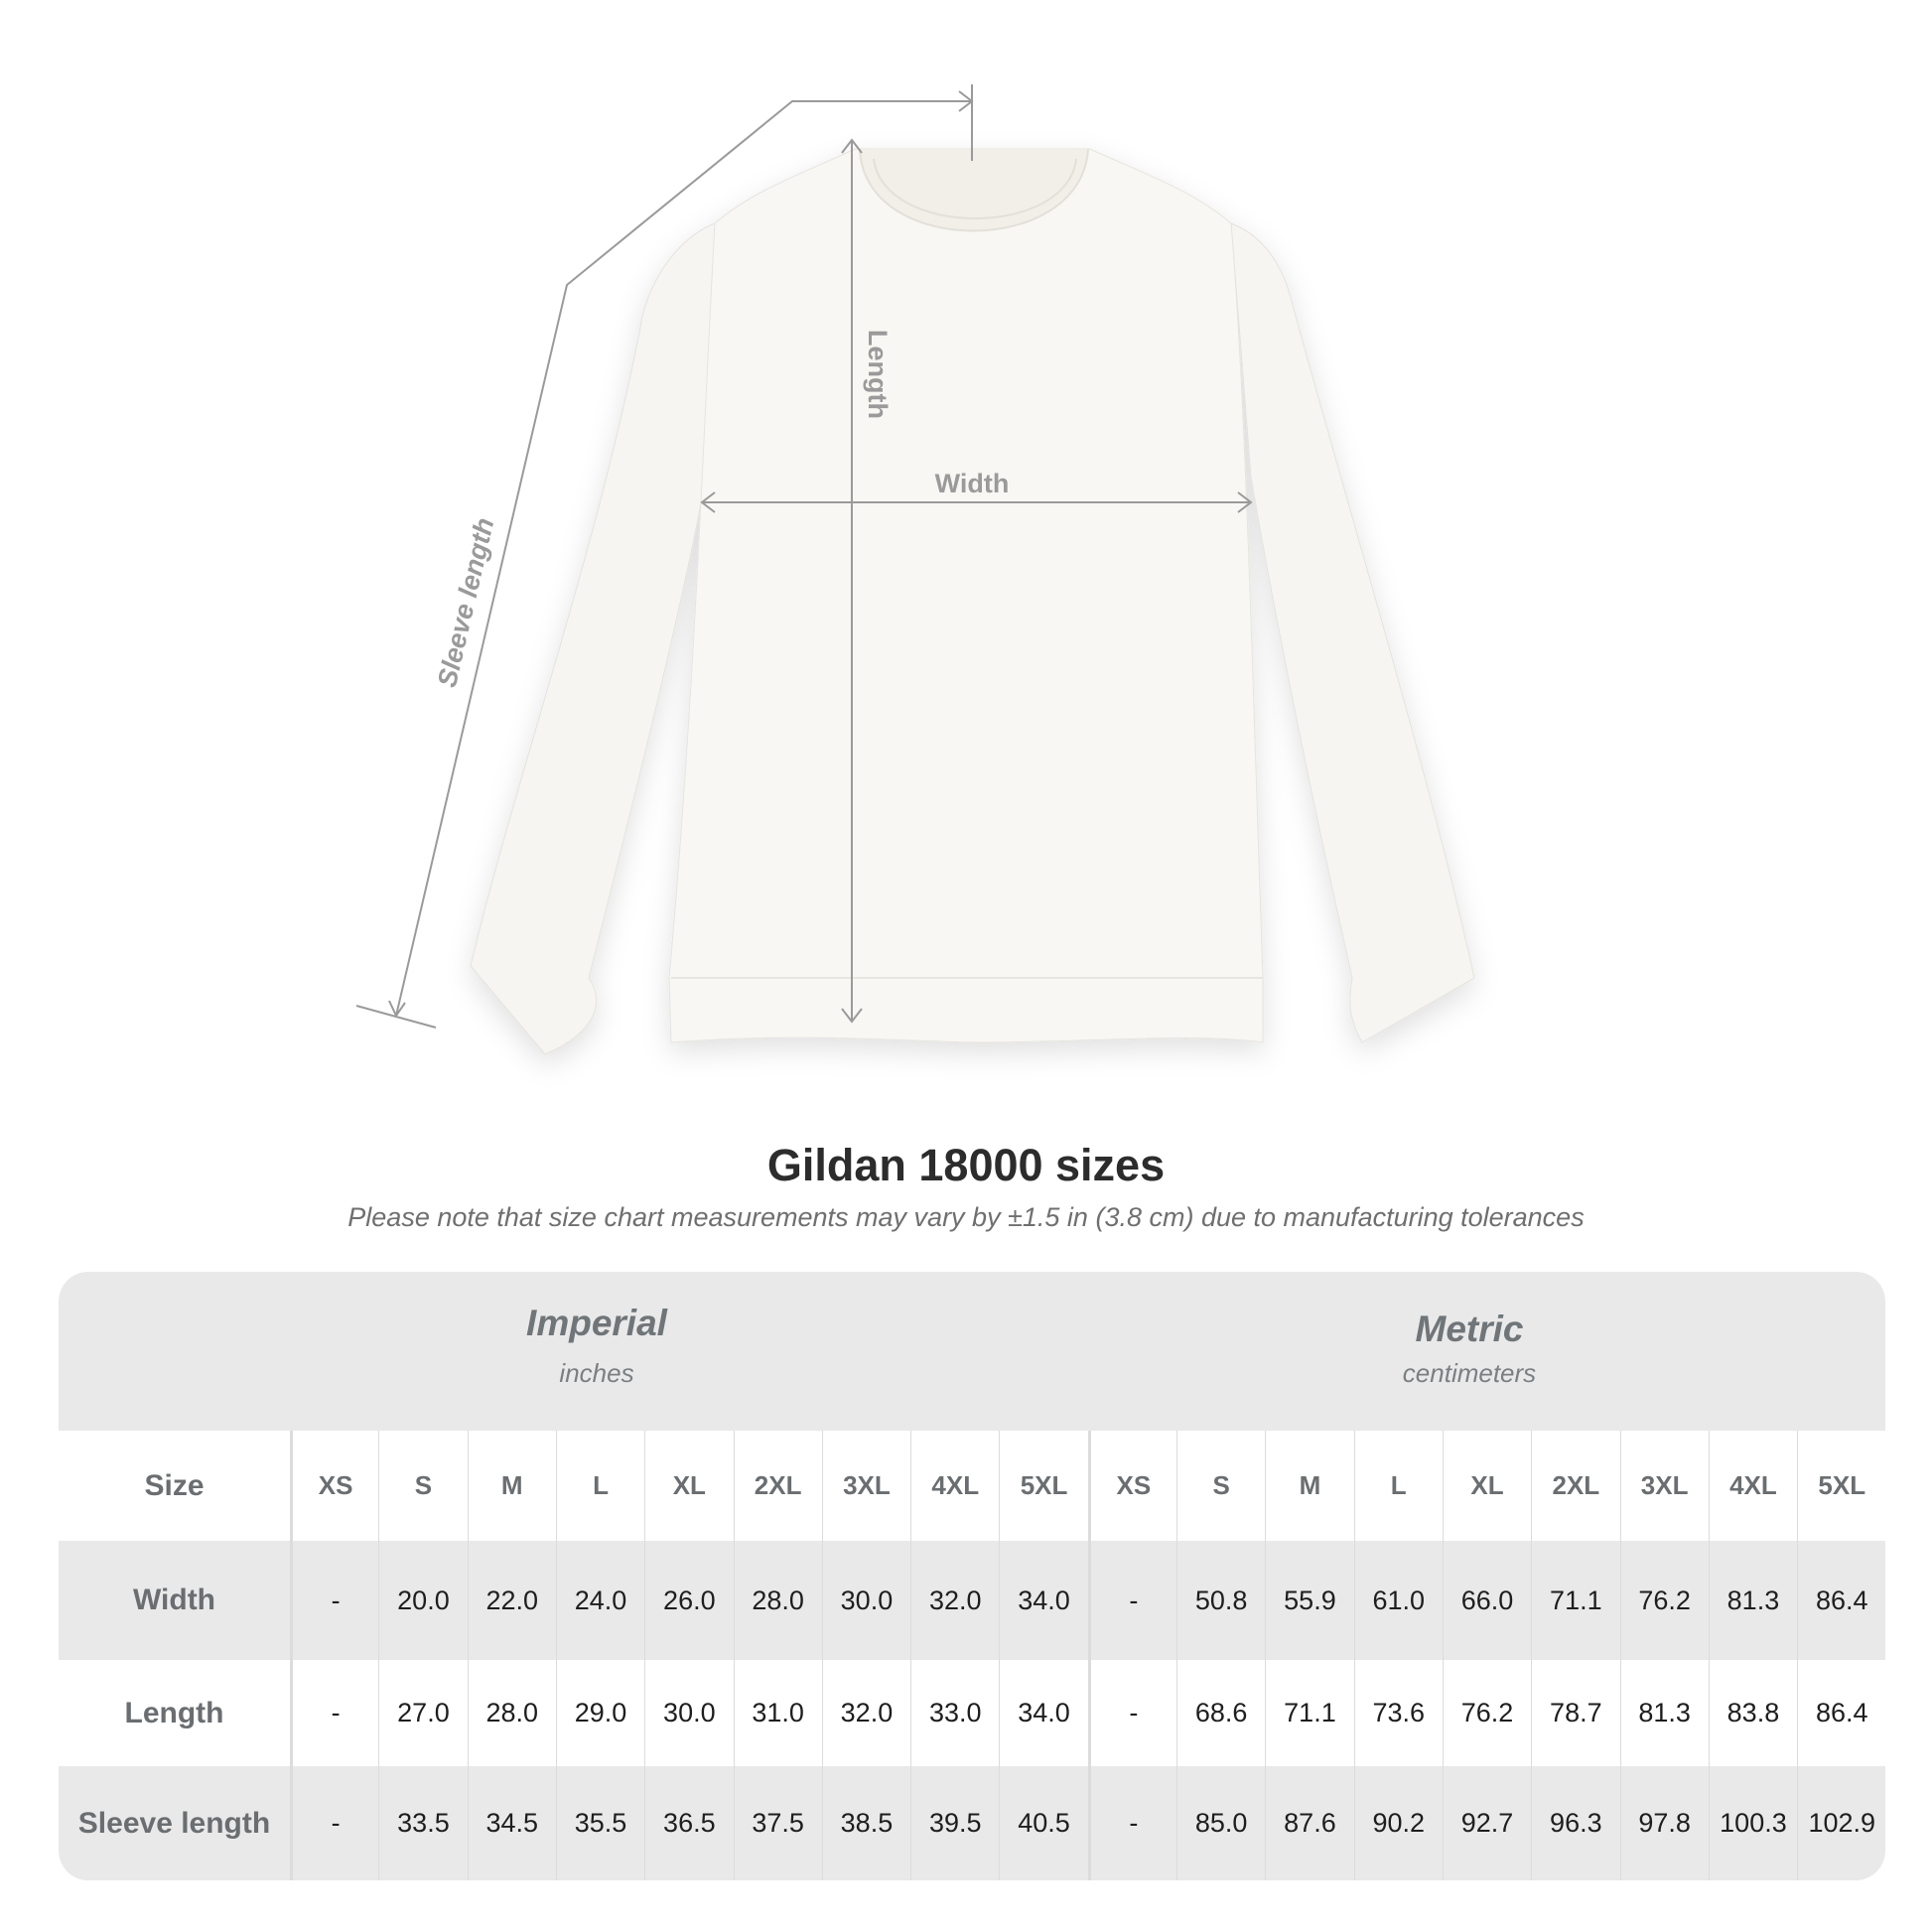 The height and width of the screenshot is (1932, 1932). I want to click on sleeve-length-label: Sleeve length, so click(466, 602).